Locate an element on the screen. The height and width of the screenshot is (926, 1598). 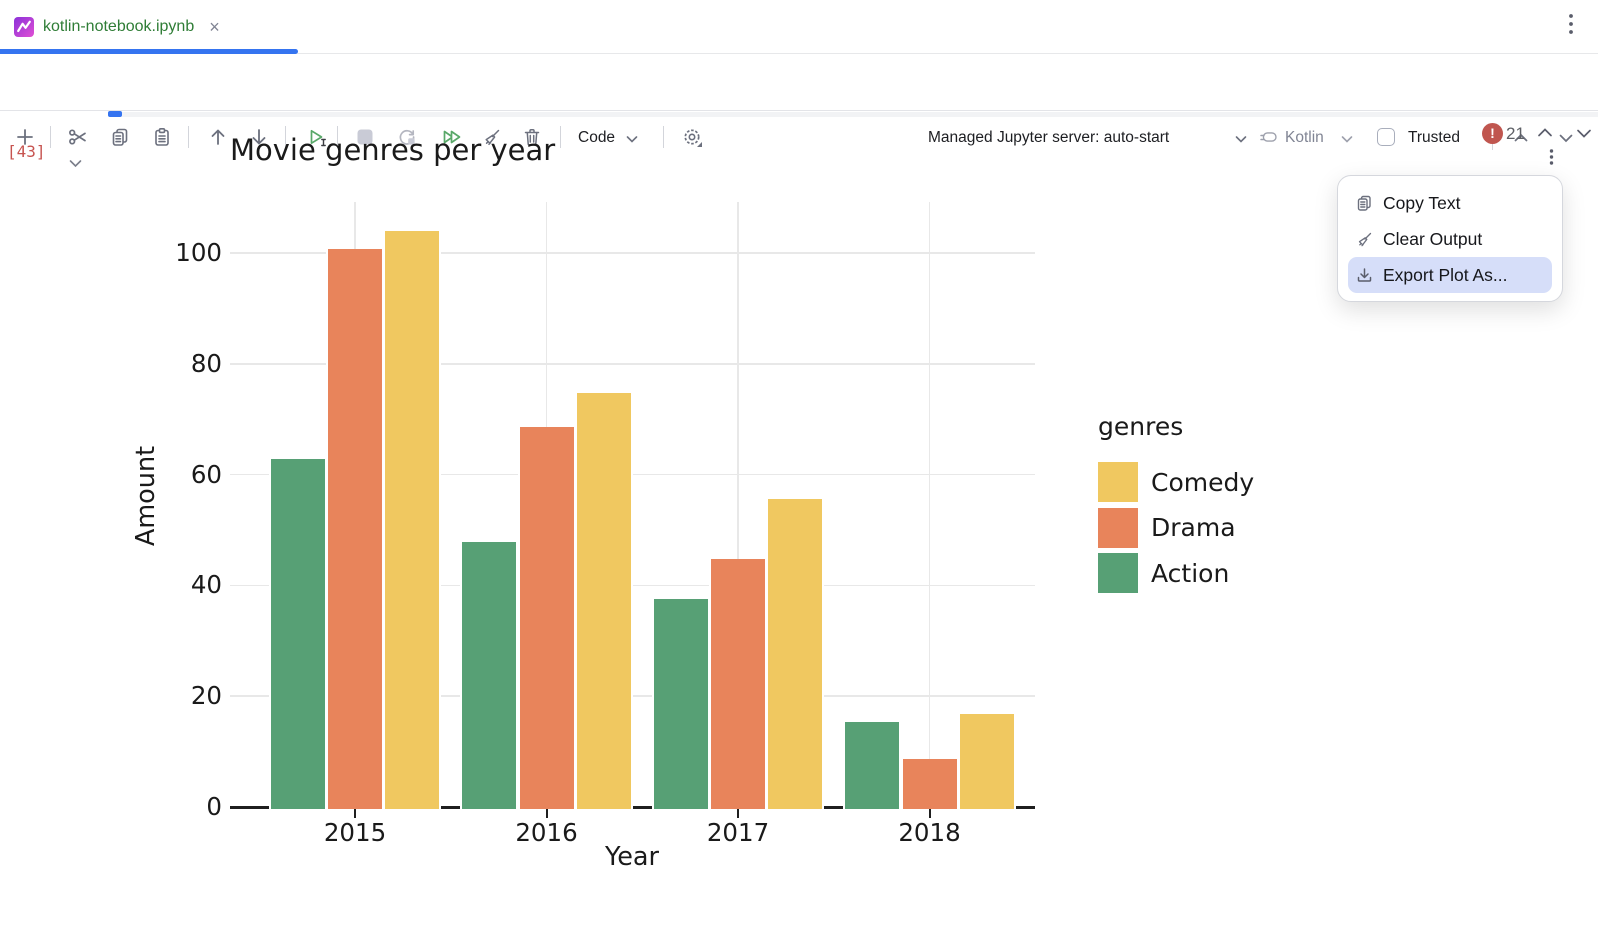
menu-item-label: Copy Text is located at coordinates (1422, 202).